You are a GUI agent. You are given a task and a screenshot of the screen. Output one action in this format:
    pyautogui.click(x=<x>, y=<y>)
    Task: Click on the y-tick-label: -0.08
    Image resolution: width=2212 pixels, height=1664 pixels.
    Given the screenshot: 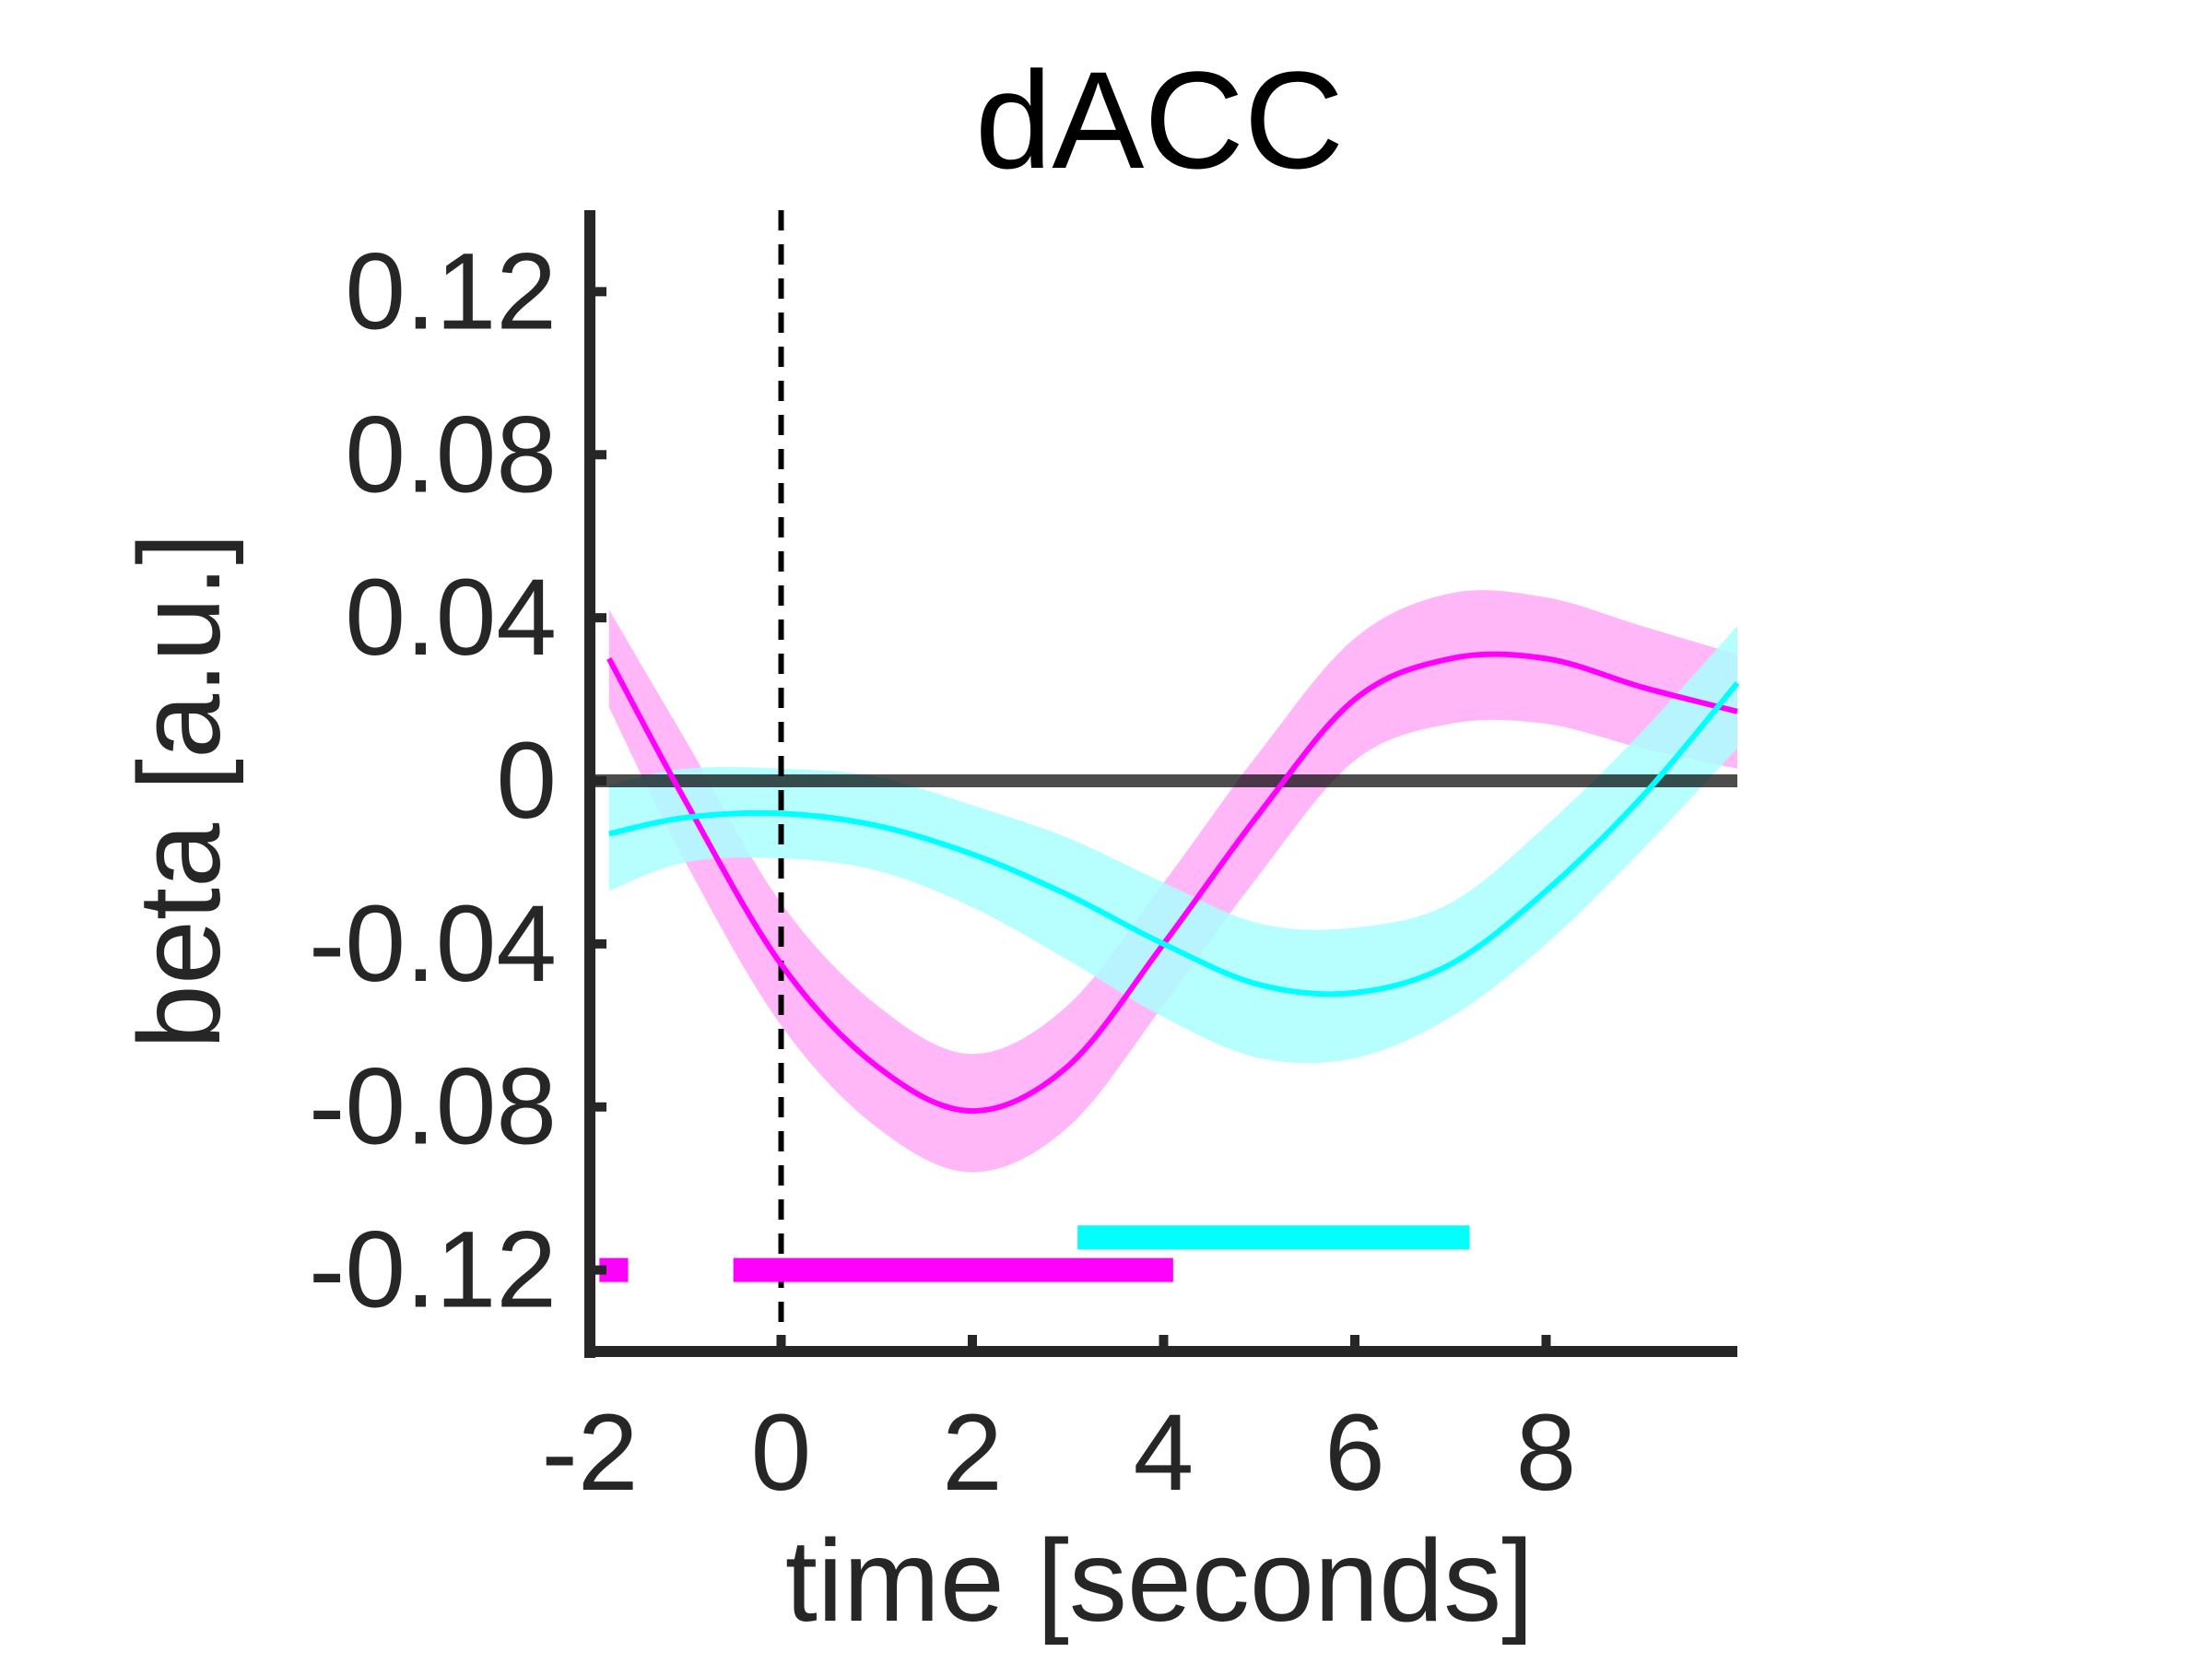 What is the action you would take?
    pyautogui.click(x=433, y=1107)
    